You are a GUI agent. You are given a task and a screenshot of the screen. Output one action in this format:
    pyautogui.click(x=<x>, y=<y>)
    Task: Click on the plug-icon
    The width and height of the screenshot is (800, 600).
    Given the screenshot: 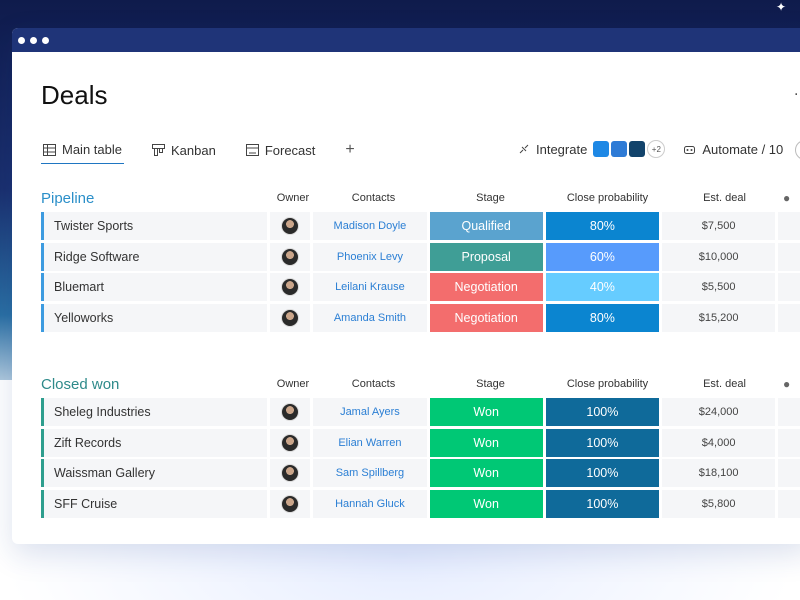 What is the action you would take?
    pyautogui.click(x=524, y=149)
    